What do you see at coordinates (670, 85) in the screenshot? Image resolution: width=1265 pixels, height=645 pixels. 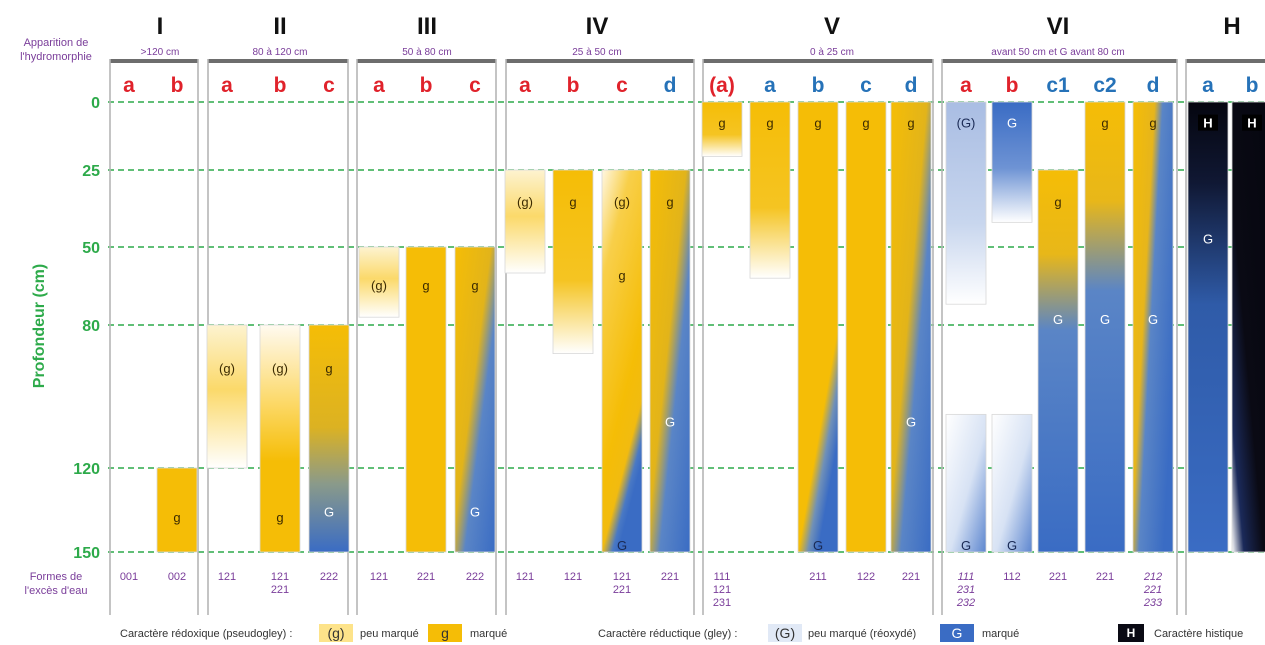 I see `column-label-11: d` at bounding box center [670, 85].